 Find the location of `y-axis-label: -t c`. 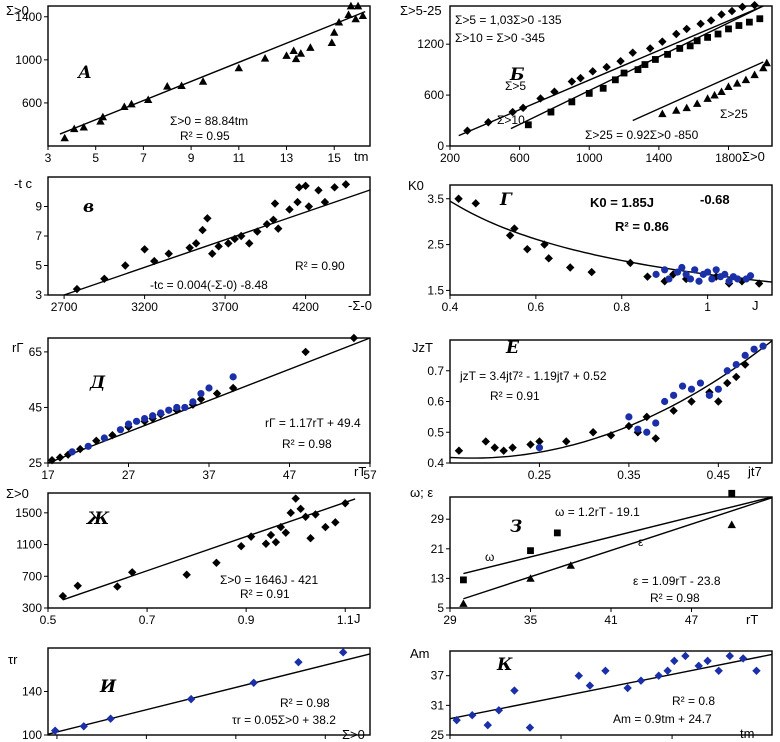

y-axis-label: -t c is located at coordinates (23, 183).